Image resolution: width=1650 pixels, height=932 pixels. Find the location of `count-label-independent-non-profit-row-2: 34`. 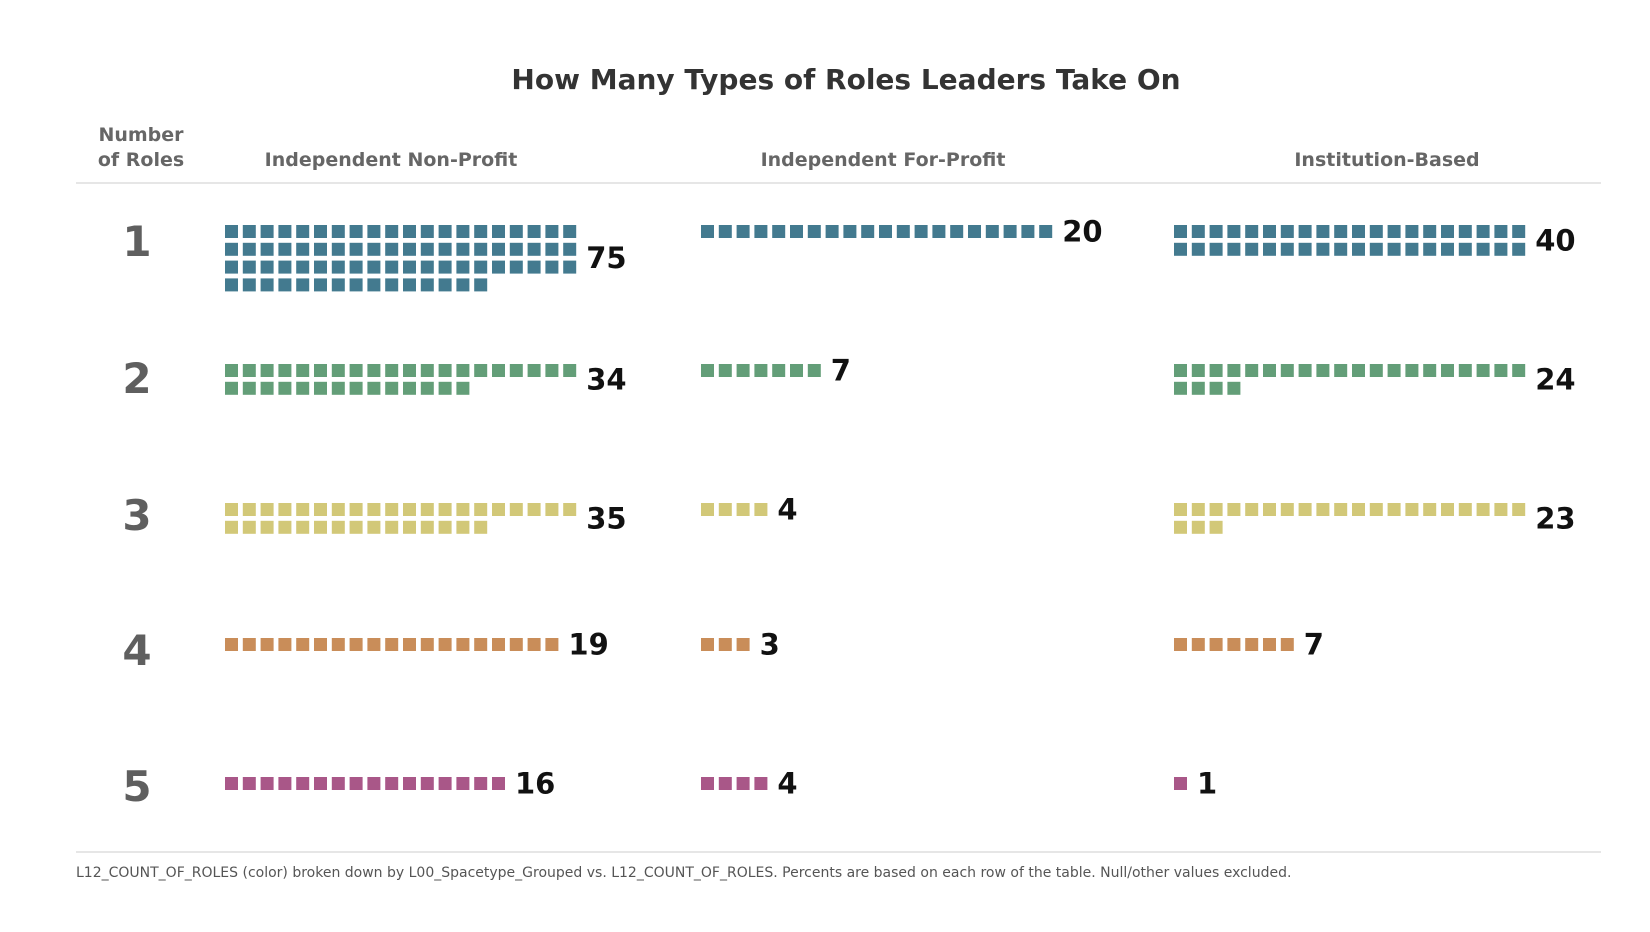

count-label-independent-non-profit-row-2: 34 is located at coordinates (606, 379).